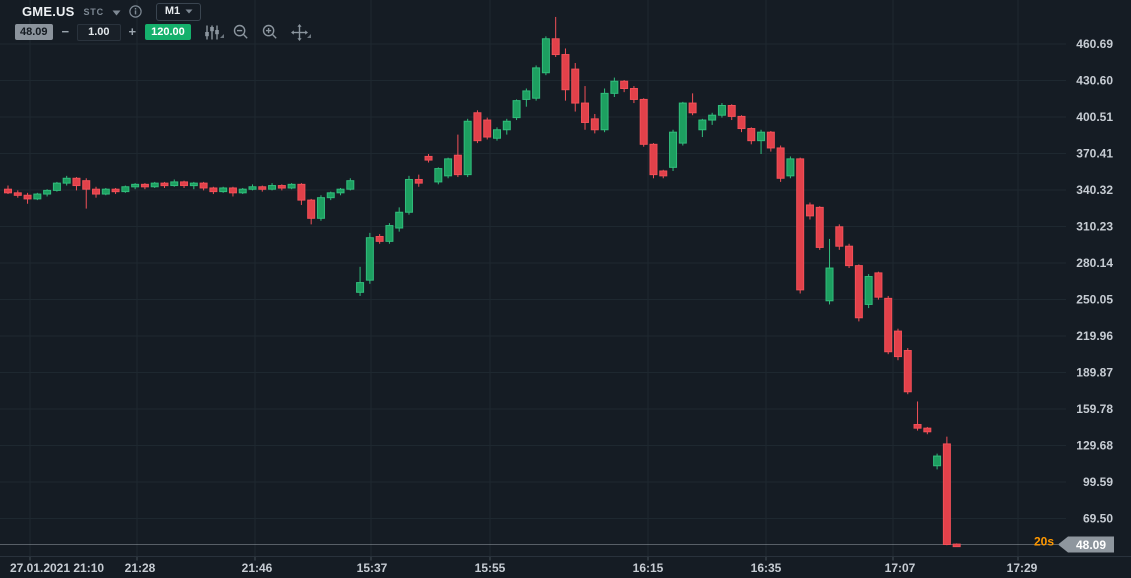  Describe the element at coordinates (648, 568) in the screenshot. I see `time-axis-label: 16:15` at that location.